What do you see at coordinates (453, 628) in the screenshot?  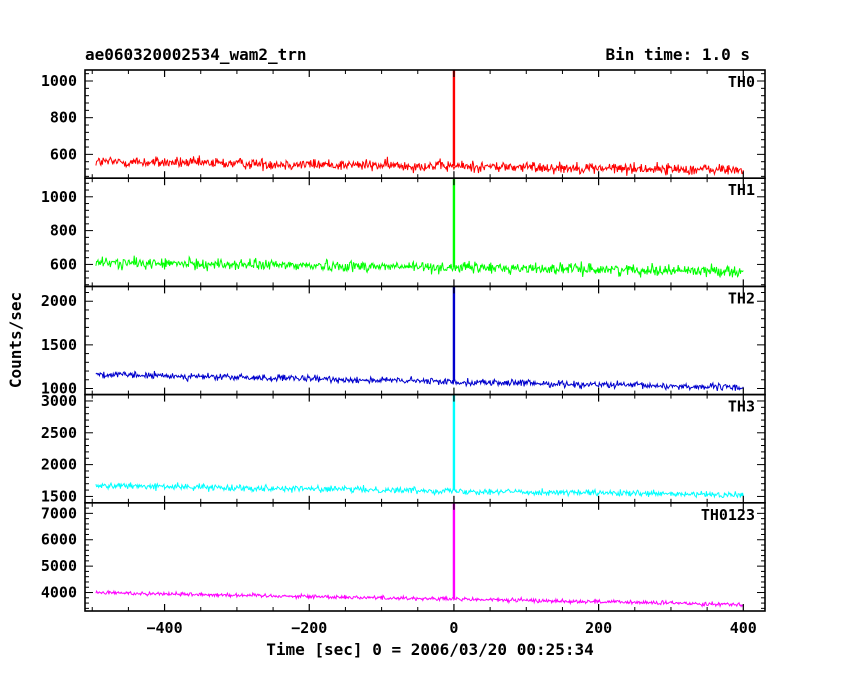 I see `x-tick-label: 0` at bounding box center [453, 628].